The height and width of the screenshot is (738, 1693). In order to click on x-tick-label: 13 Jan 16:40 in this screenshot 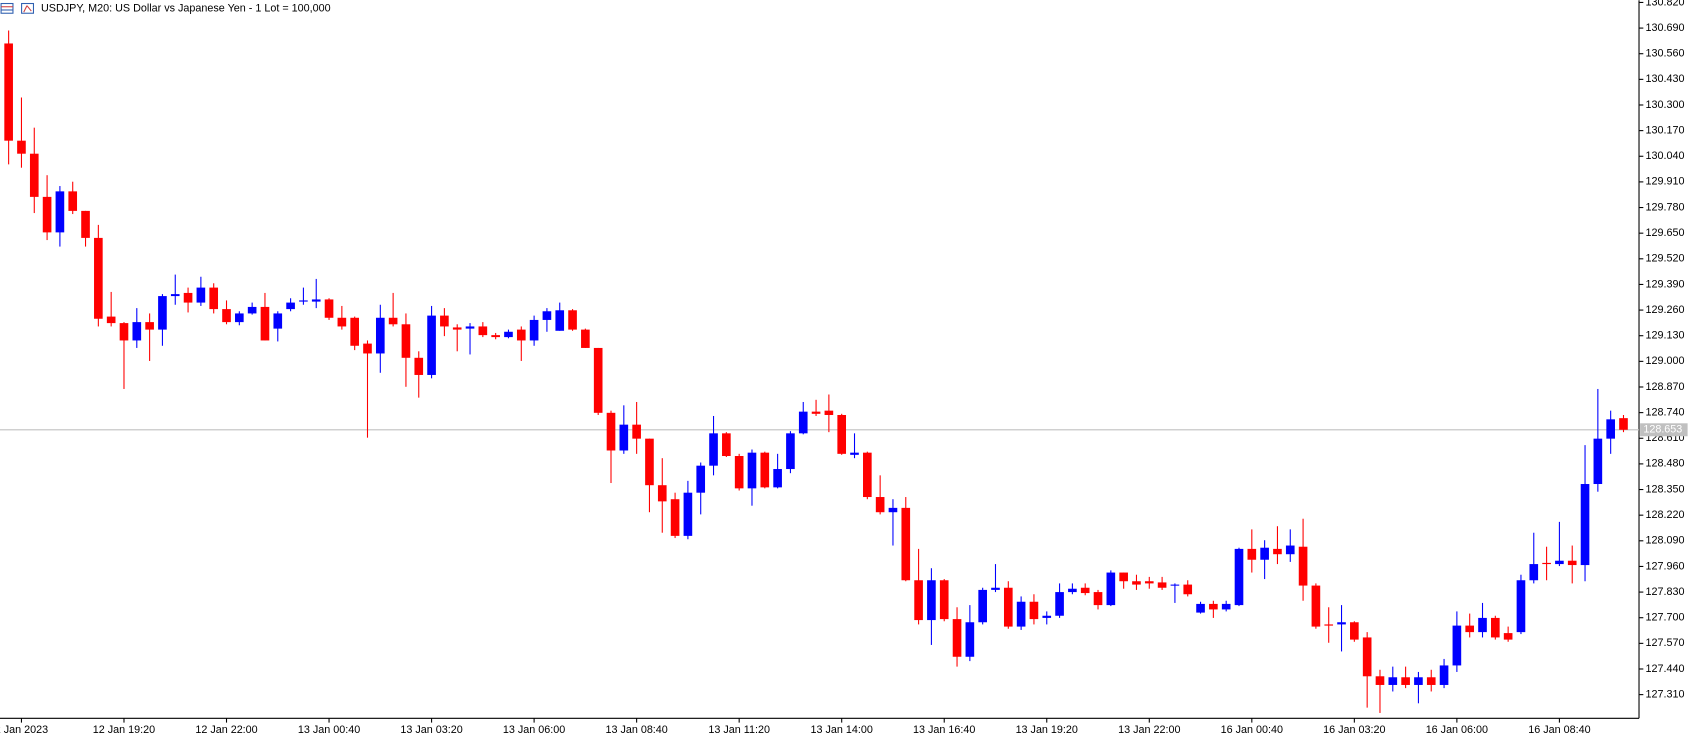, I will do `click(944, 730)`.